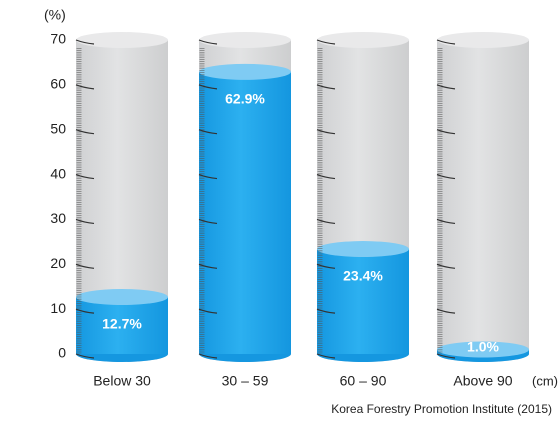 The height and width of the screenshot is (437, 558). I want to click on x-unit: (cm), so click(545, 380).